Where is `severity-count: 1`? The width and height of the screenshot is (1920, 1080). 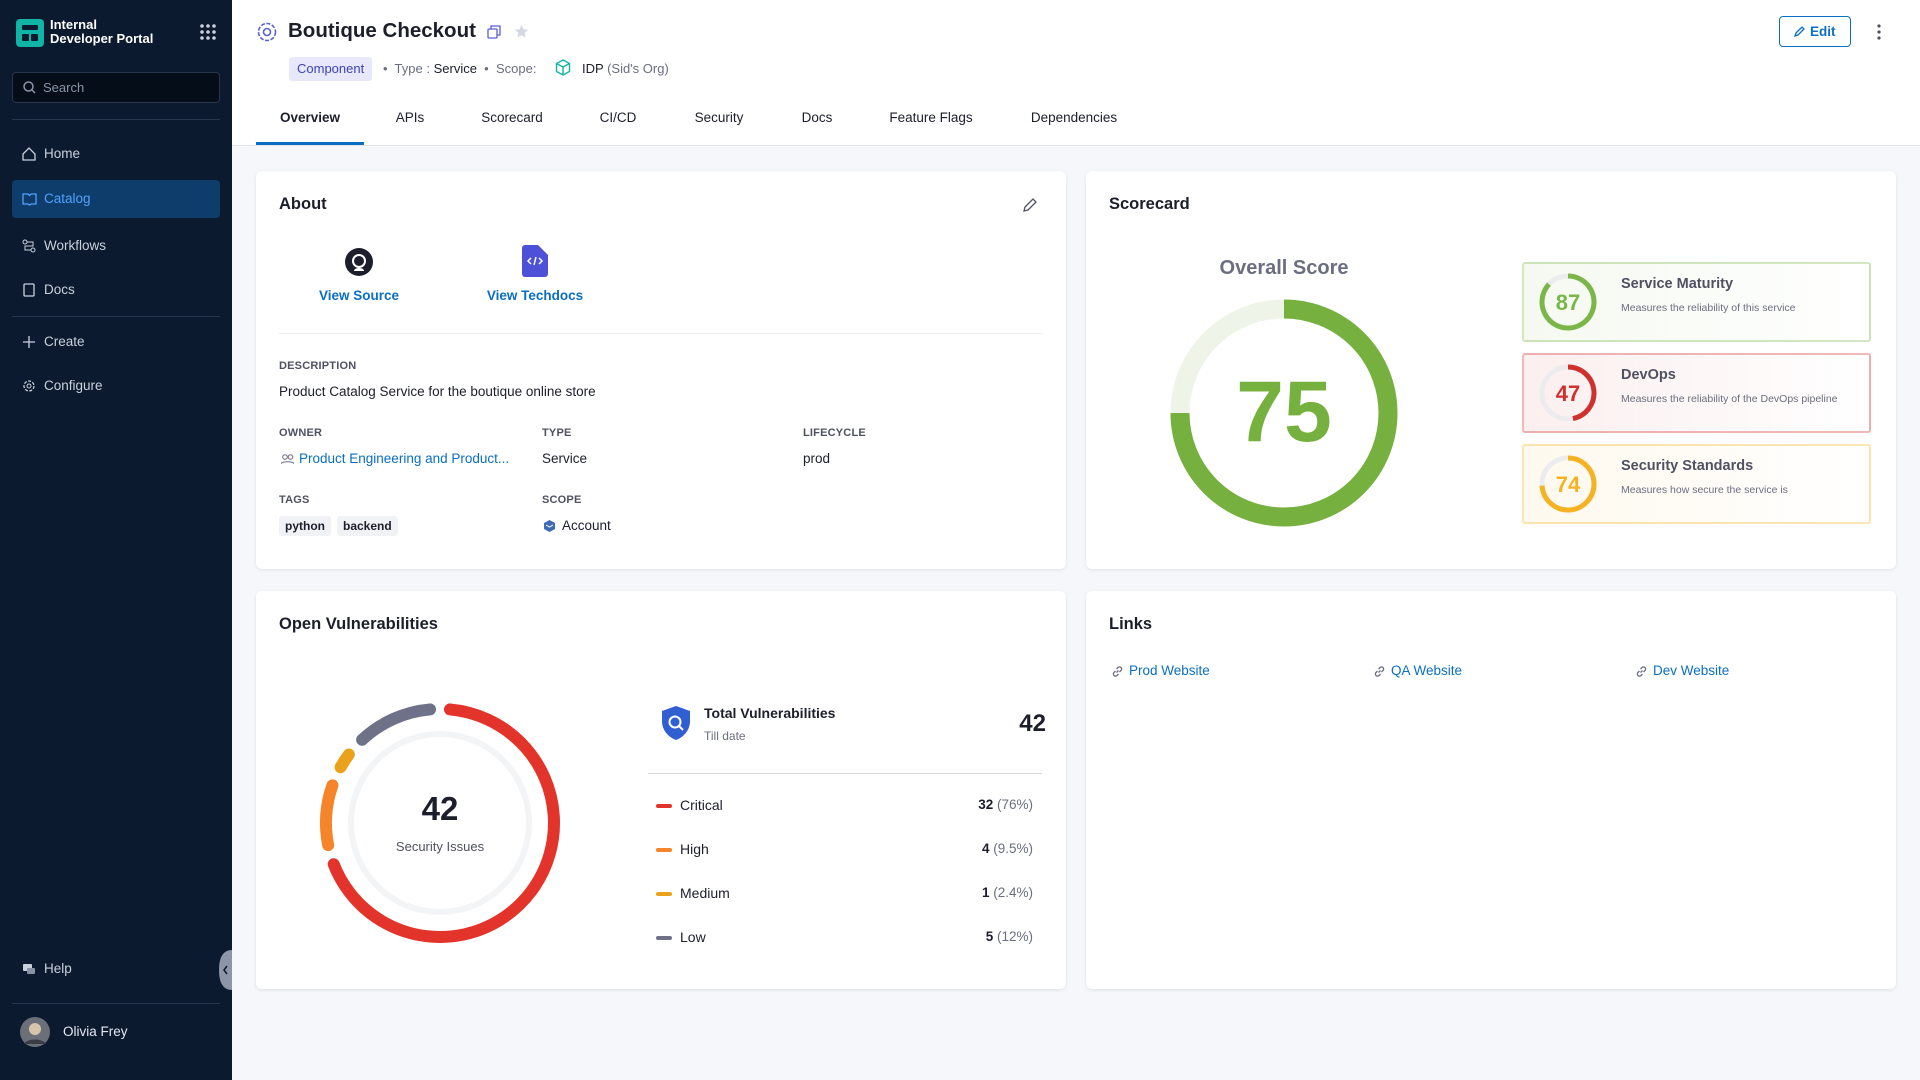
severity-count: 1 is located at coordinates (986, 892).